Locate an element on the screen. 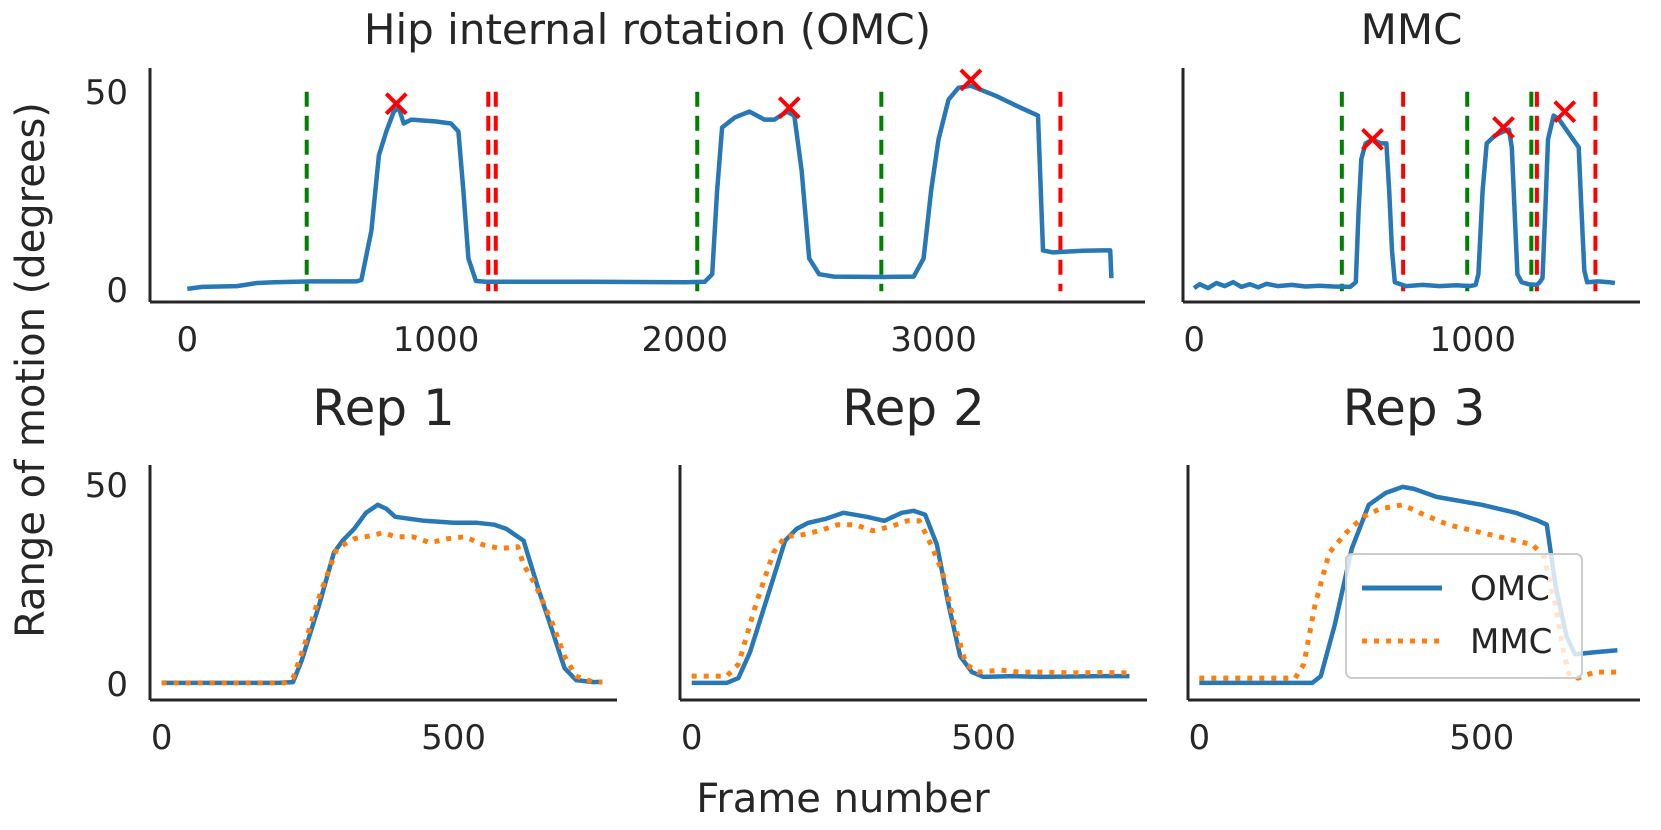 This screenshot has width=1661, height=830. legend: OMC MMC is located at coordinates (1464, 616).